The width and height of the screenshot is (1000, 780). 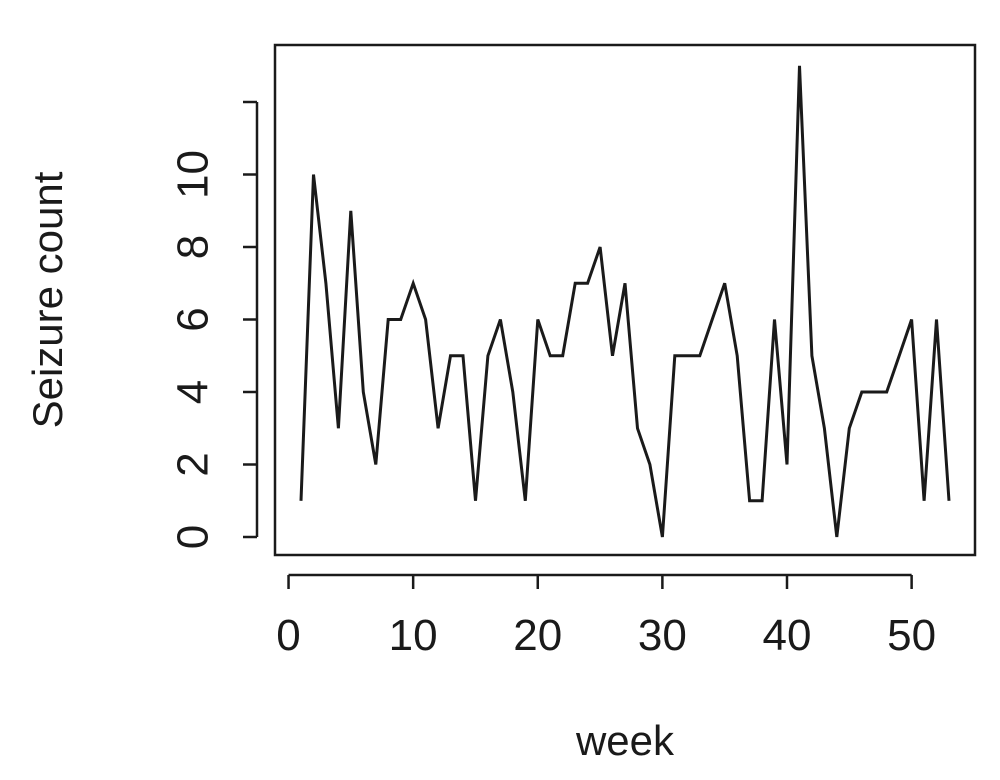 I want to click on y-axis-title: Seizure count, so click(x=47, y=299).